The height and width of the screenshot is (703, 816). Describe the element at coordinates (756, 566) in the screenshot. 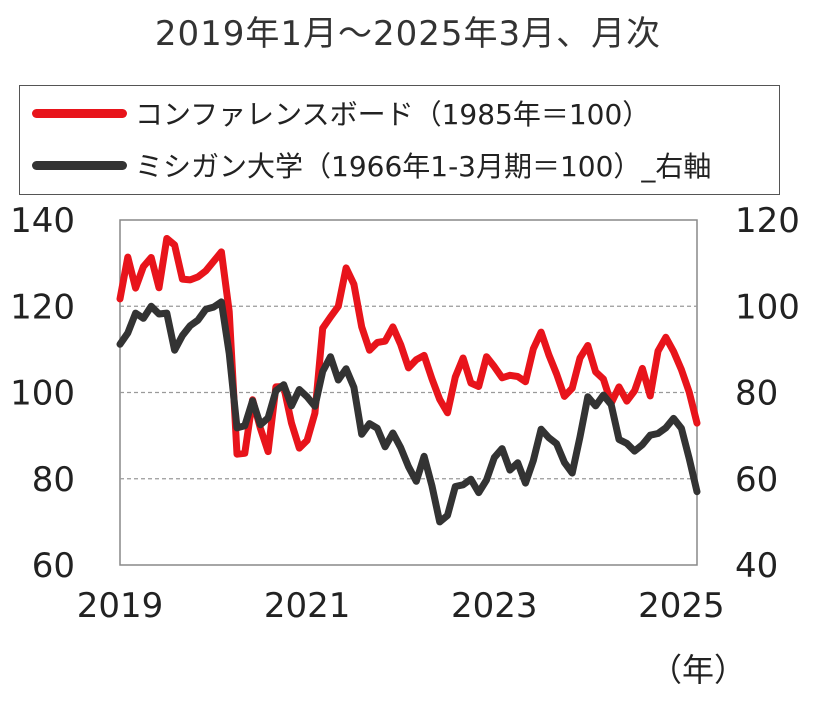

I see `y-right-tick-label-0: 40` at that location.